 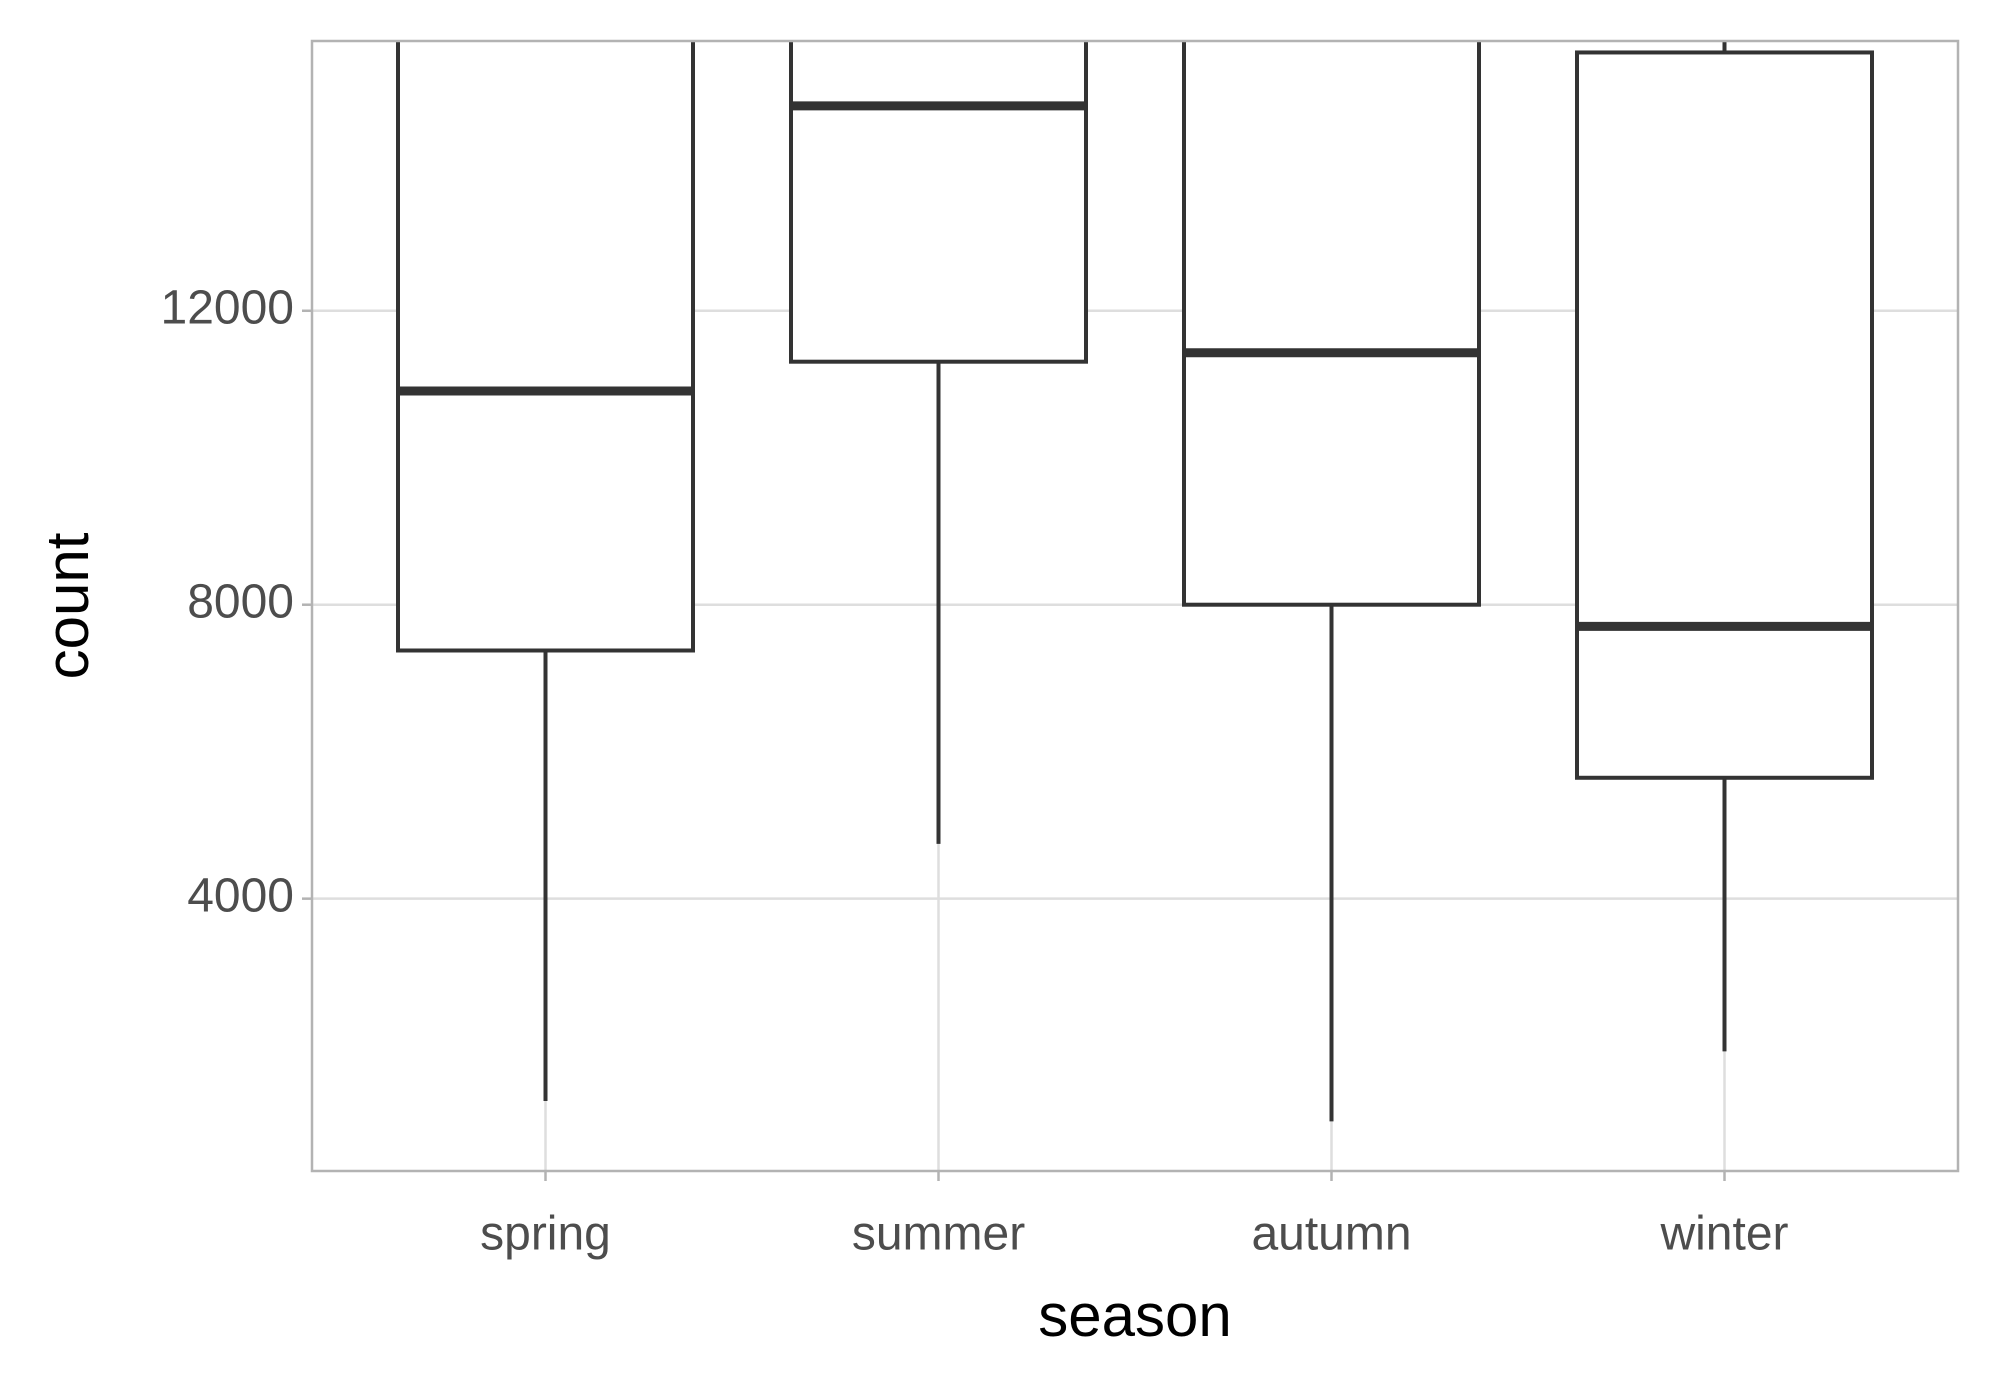 What do you see at coordinates (67, 605) in the screenshot?
I see `y-axis-title: count` at bounding box center [67, 605].